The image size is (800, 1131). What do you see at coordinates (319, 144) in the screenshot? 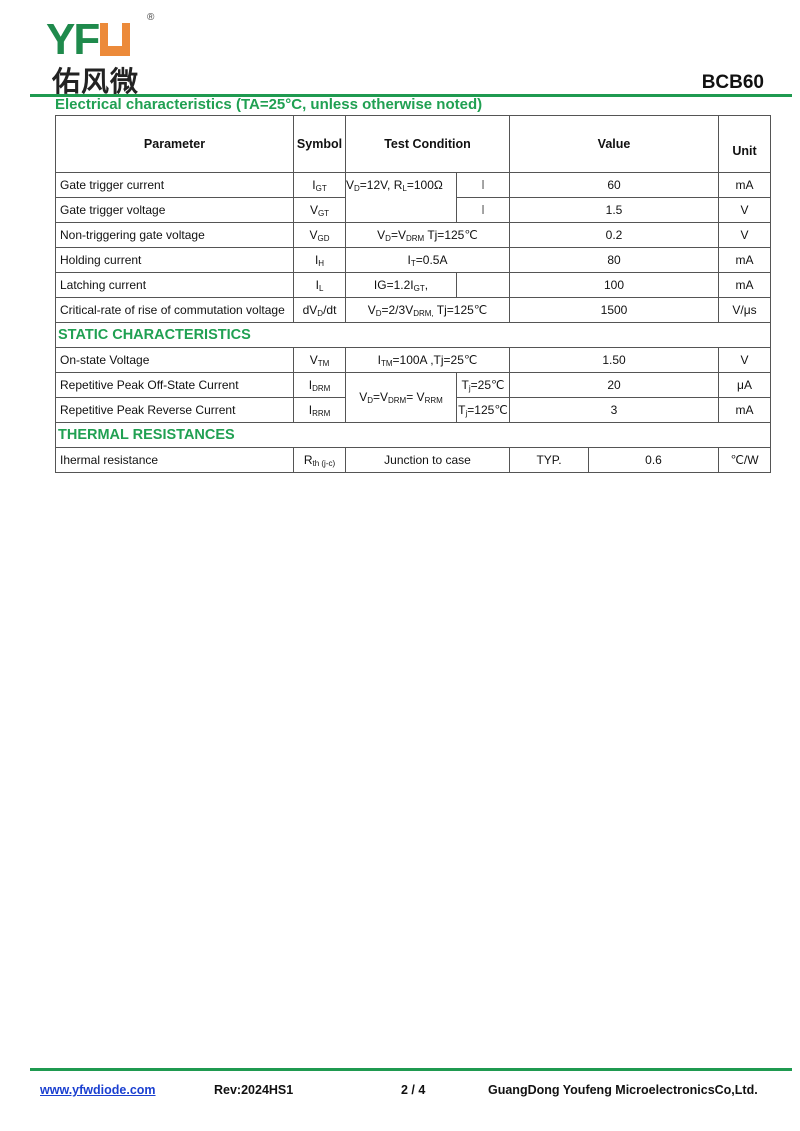
I see `header-symbol: Symbol` at bounding box center [319, 144].